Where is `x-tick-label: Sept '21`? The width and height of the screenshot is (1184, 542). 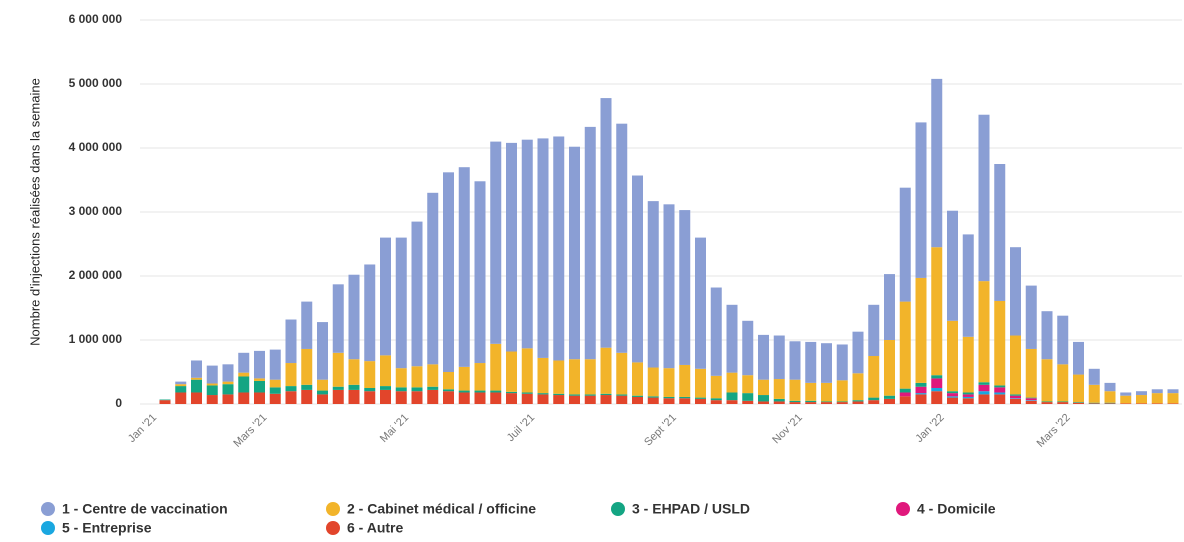 x-tick-label: Sept '21 is located at coordinates (660, 430).